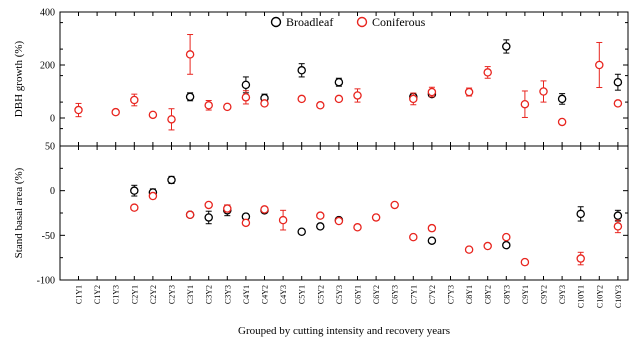 Image resolution: width=636 pixels, height=341 pixels. What do you see at coordinates (47, 66) in the screenshot?
I see `y-tick-label: 200` at bounding box center [47, 66].